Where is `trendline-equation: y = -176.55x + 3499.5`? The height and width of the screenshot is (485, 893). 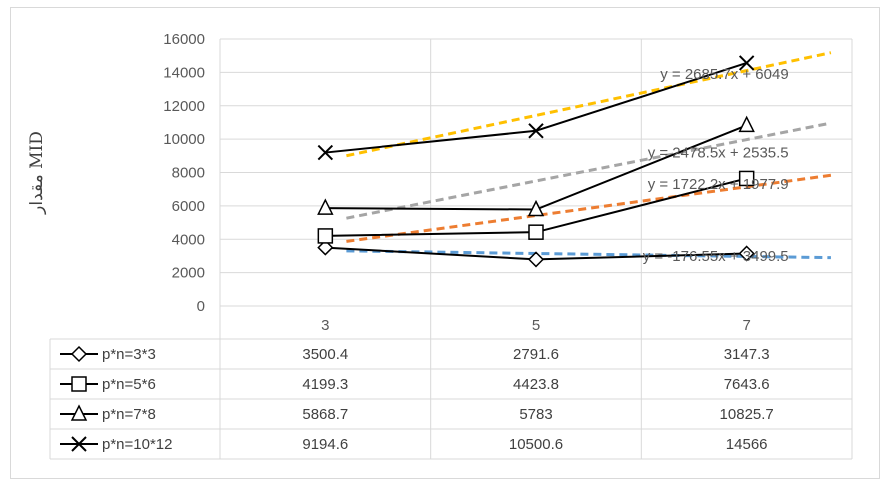 trendline-equation: y = -176.55x + 3499.5 is located at coordinates (716, 256).